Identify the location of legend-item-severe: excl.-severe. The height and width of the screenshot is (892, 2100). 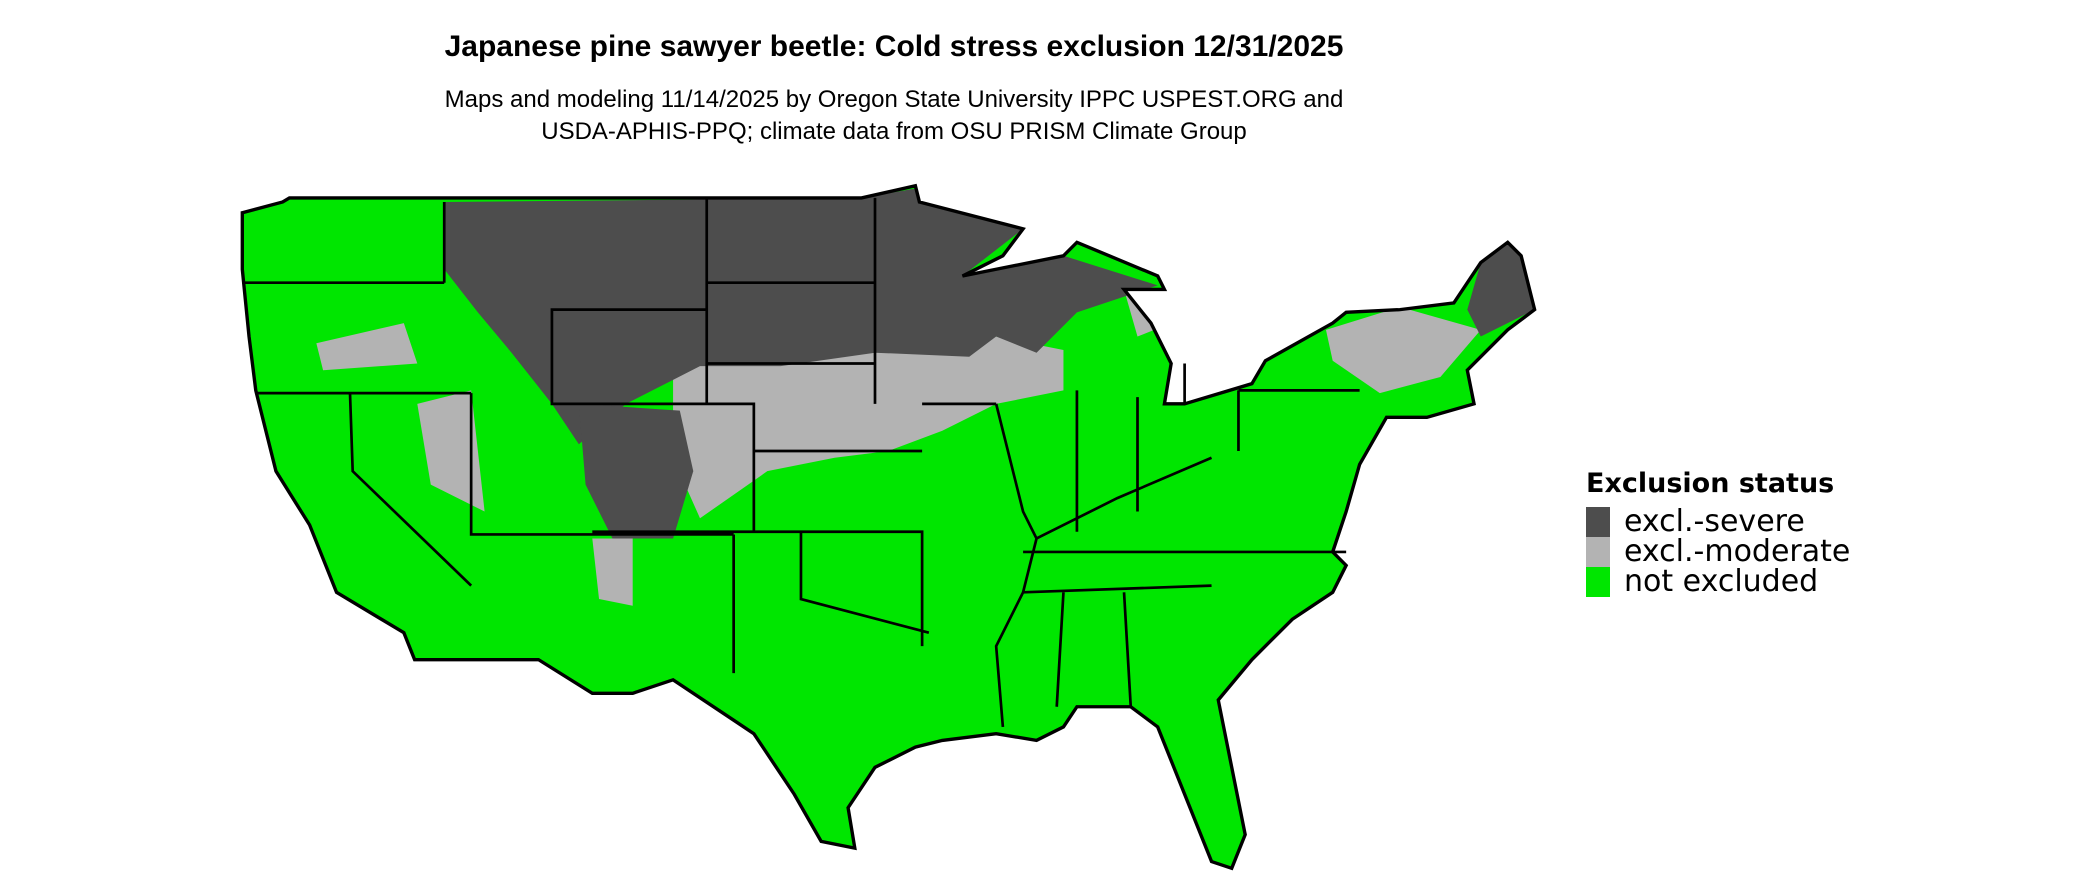
(1718, 522).